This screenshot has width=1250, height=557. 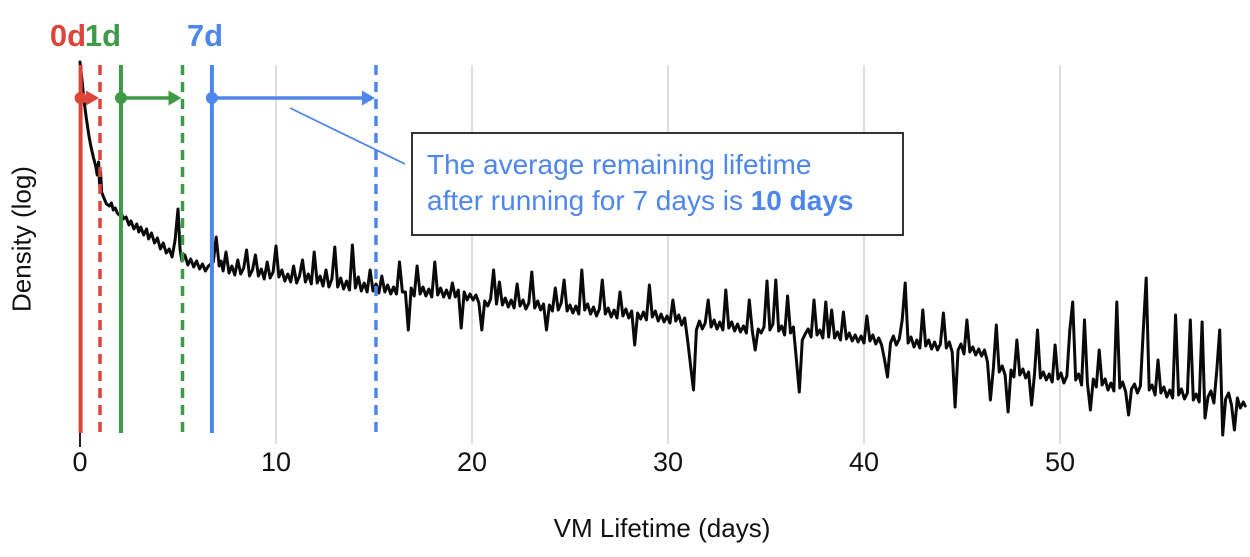 I want to click on y-axis-title: Density (log), so click(x=21, y=239).